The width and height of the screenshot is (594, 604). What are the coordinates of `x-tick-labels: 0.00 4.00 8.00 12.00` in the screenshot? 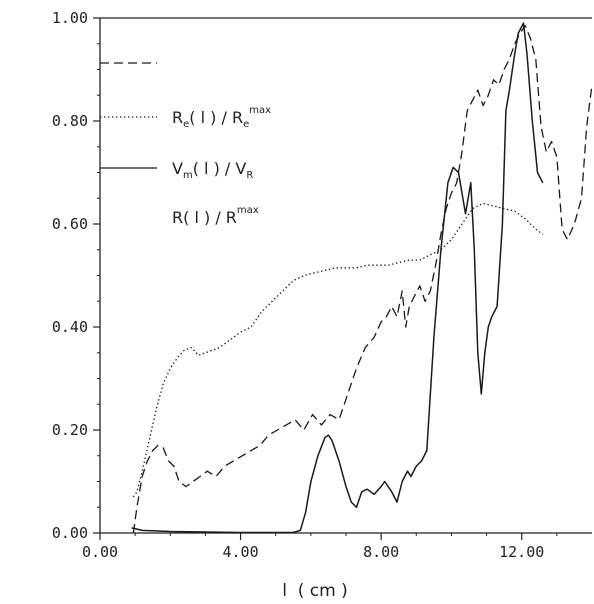 It's located at (313, 552).